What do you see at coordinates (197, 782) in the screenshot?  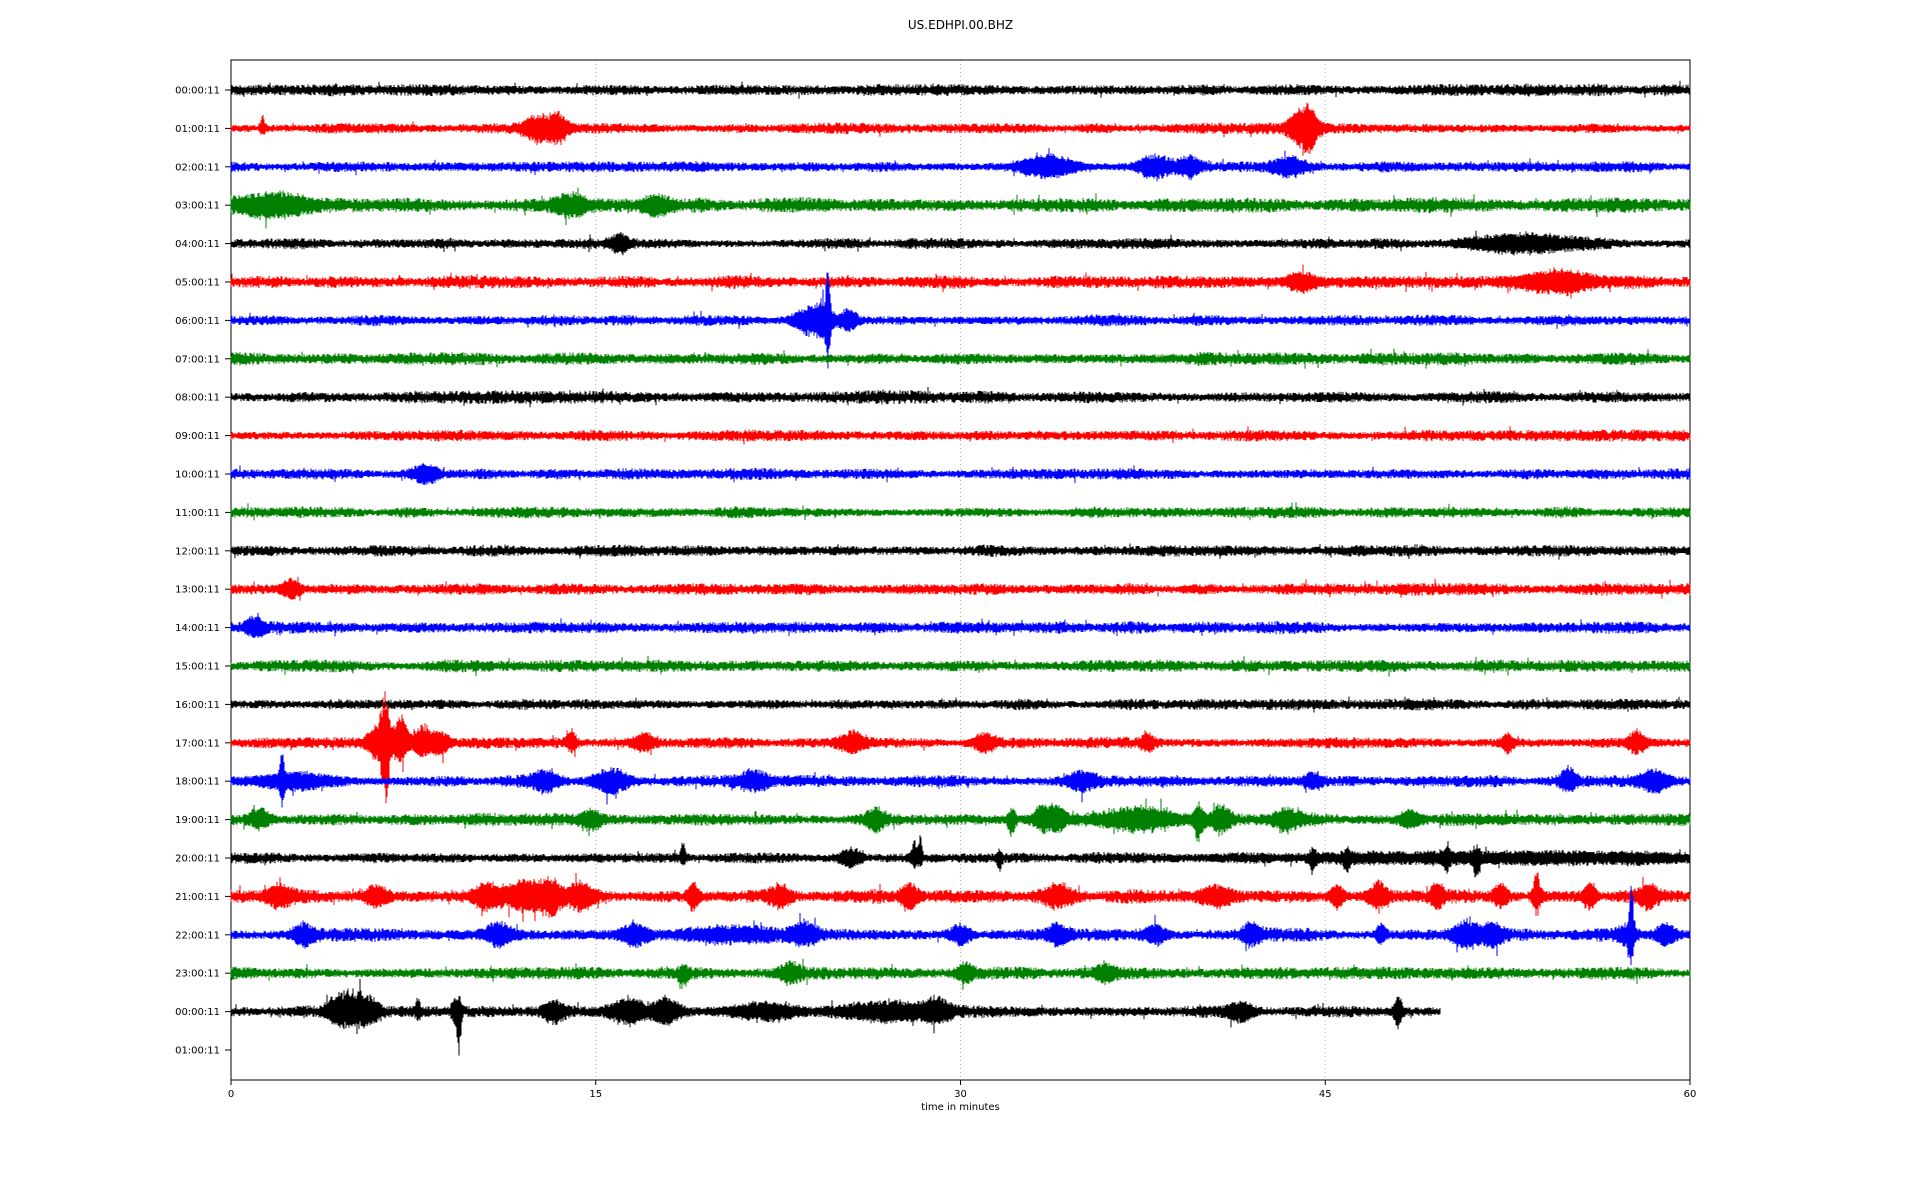 I see `y-tick-label: 18:00:11` at bounding box center [197, 782].